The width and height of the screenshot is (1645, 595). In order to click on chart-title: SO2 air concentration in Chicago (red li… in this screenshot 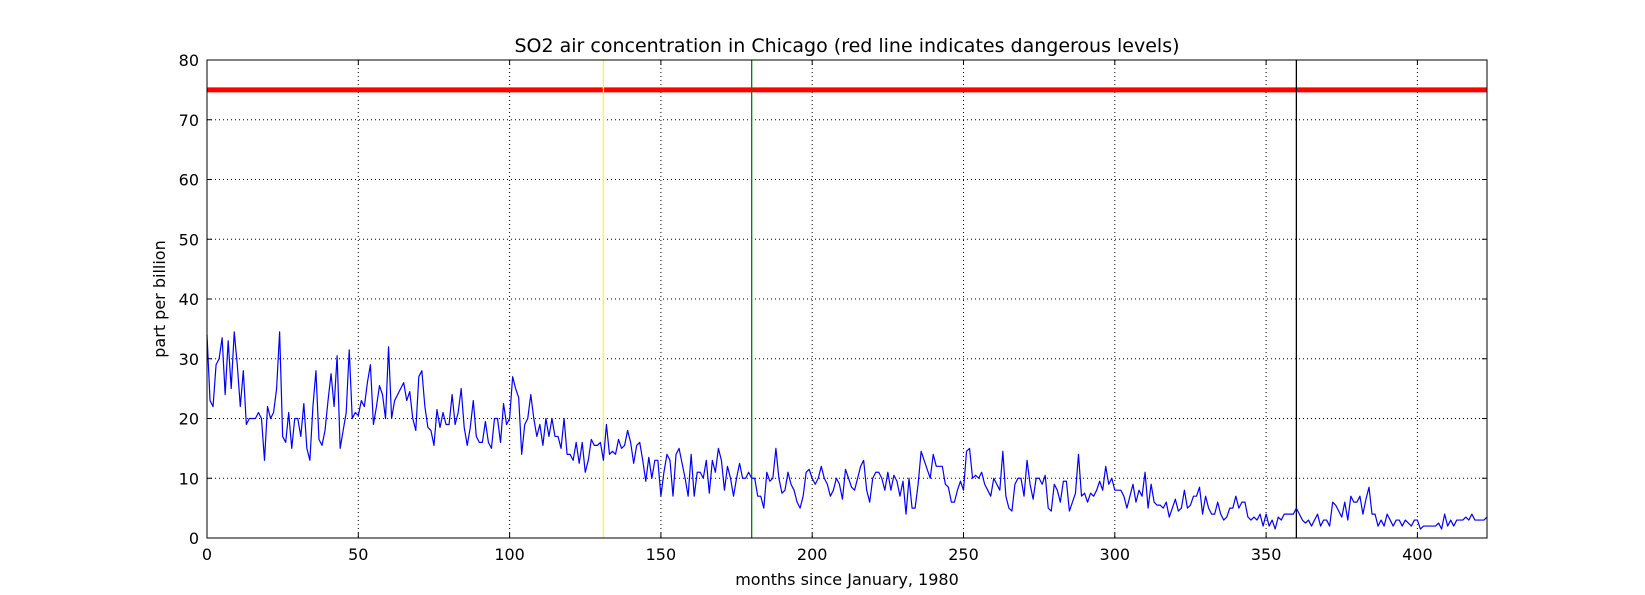, I will do `click(846, 46)`.